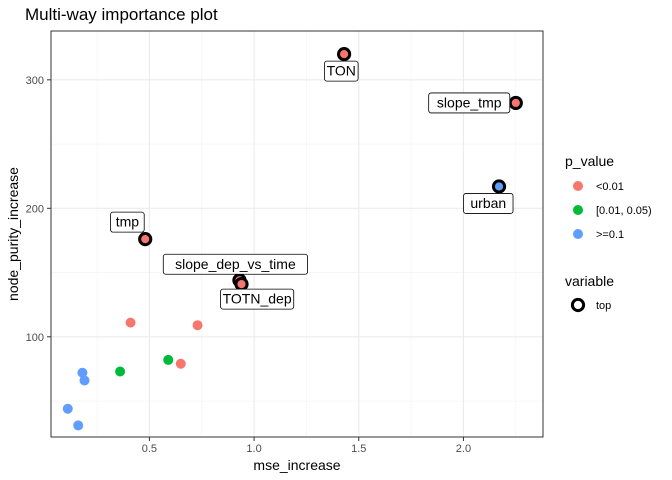  I want to click on point-label: slope_tmp, so click(469, 102).